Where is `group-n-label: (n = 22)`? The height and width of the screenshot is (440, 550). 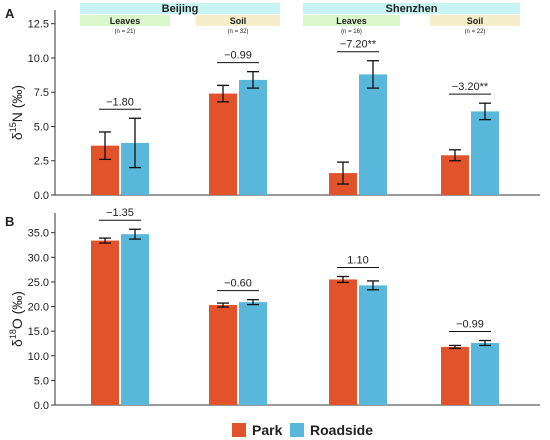 group-n-label: (n = 22) is located at coordinates (475, 32).